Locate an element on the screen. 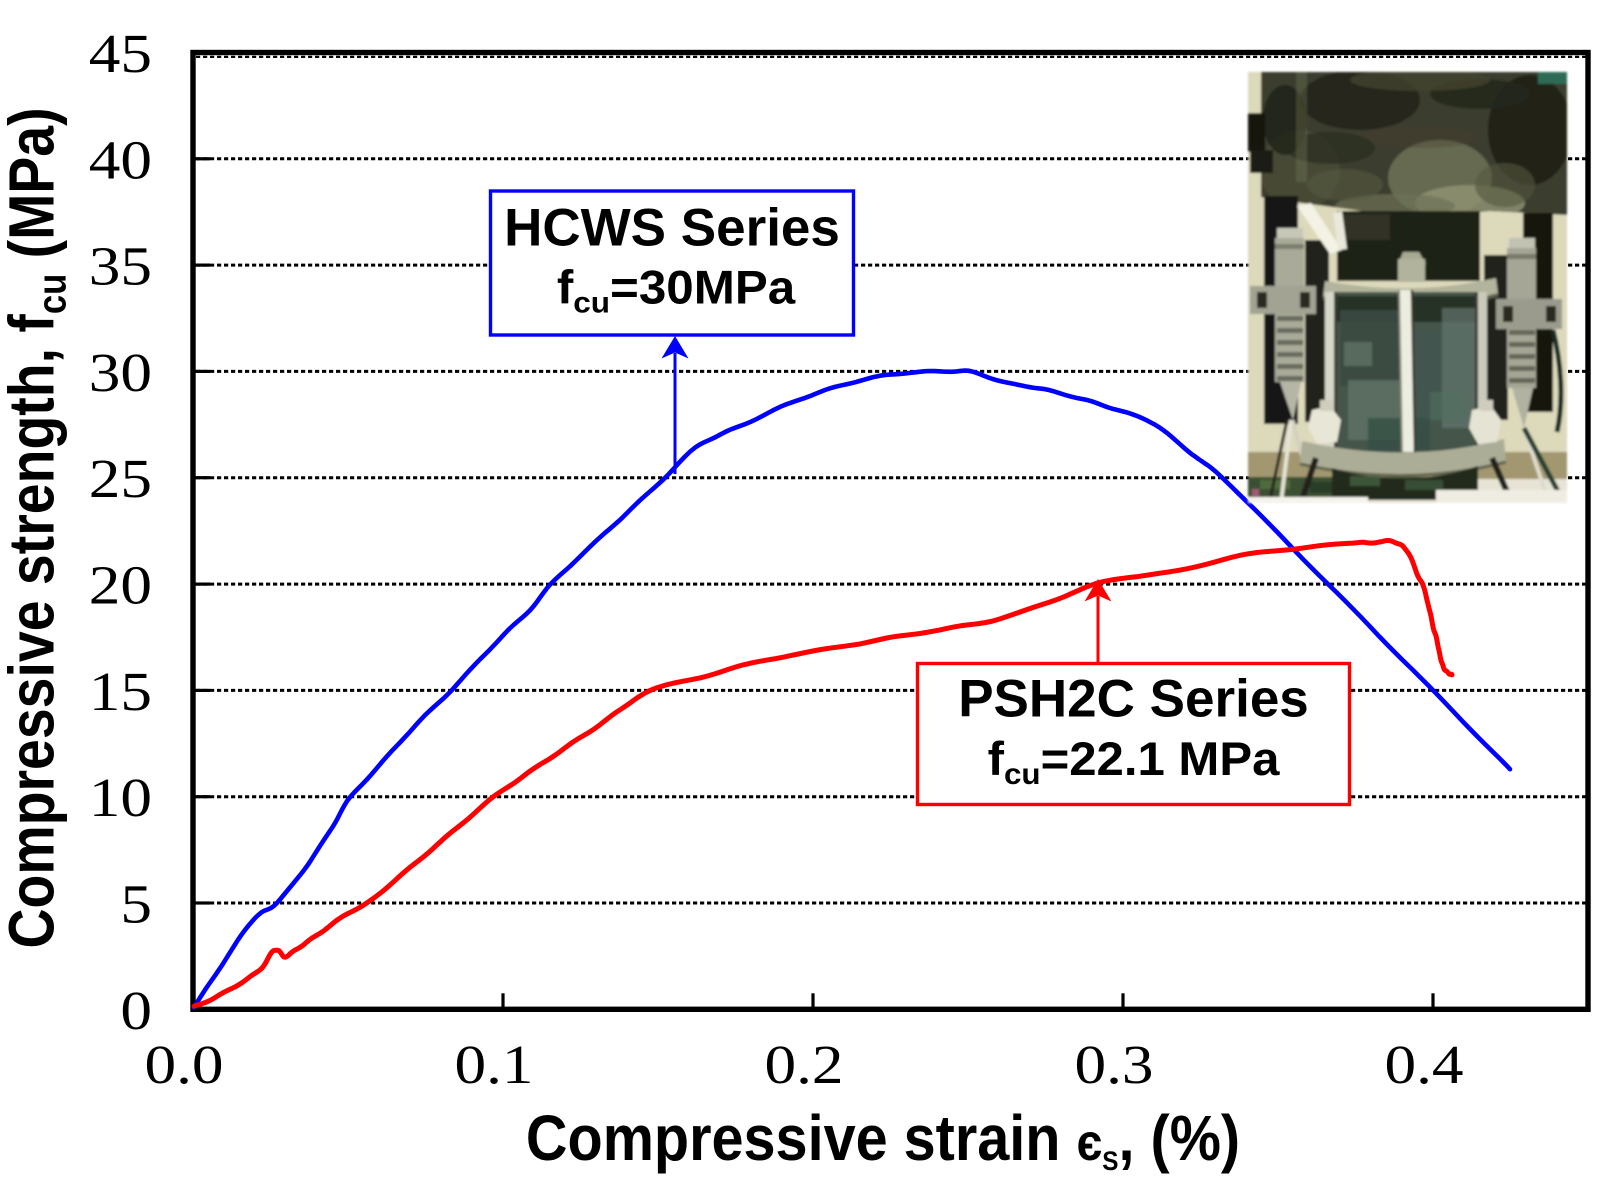 This screenshot has width=1605, height=1183. svg-text: 20 is located at coordinates (120, 584).